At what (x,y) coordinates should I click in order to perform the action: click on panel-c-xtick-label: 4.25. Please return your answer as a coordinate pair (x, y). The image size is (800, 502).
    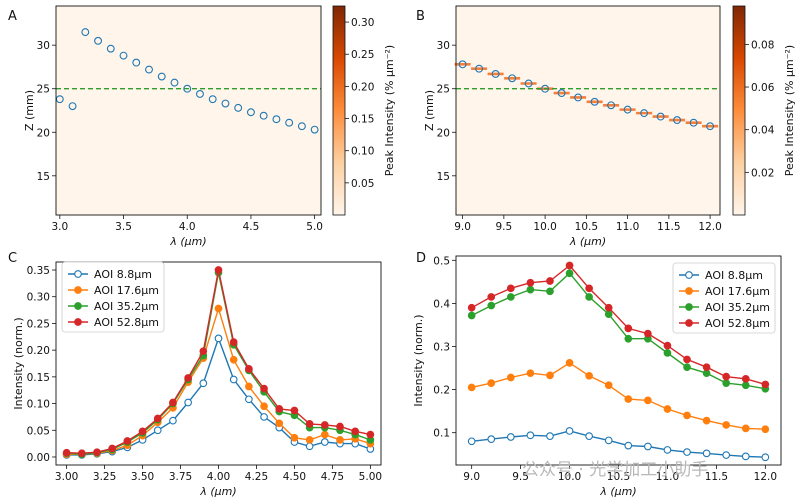
    Looking at the image, I should click on (256, 477).